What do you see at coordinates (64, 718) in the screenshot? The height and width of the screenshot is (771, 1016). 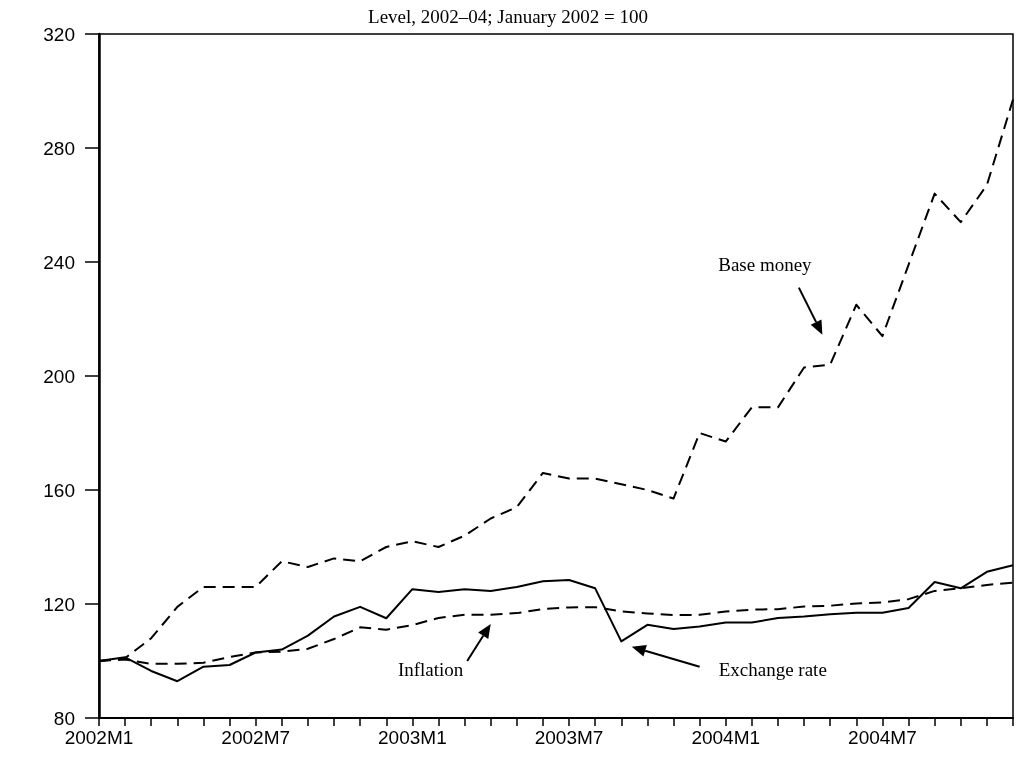 I see `y-tick-label: 80` at bounding box center [64, 718].